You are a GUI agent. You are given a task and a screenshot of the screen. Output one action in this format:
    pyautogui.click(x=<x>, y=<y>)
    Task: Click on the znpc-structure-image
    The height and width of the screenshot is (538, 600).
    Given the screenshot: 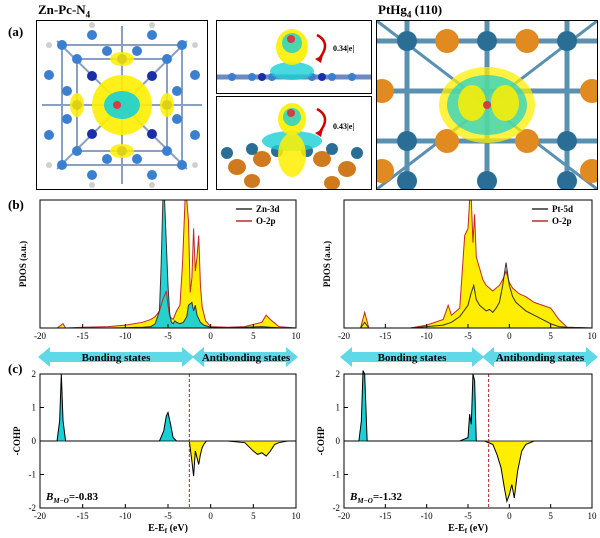 What is the action you would take?
    pyautogui.click(x=122, y=105)
    